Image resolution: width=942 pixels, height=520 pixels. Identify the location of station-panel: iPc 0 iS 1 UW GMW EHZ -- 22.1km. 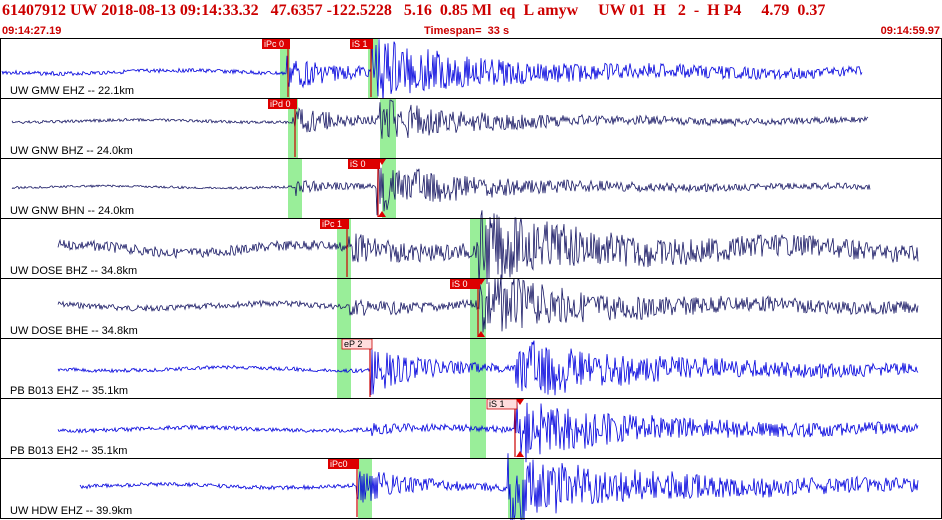
(471, 69).